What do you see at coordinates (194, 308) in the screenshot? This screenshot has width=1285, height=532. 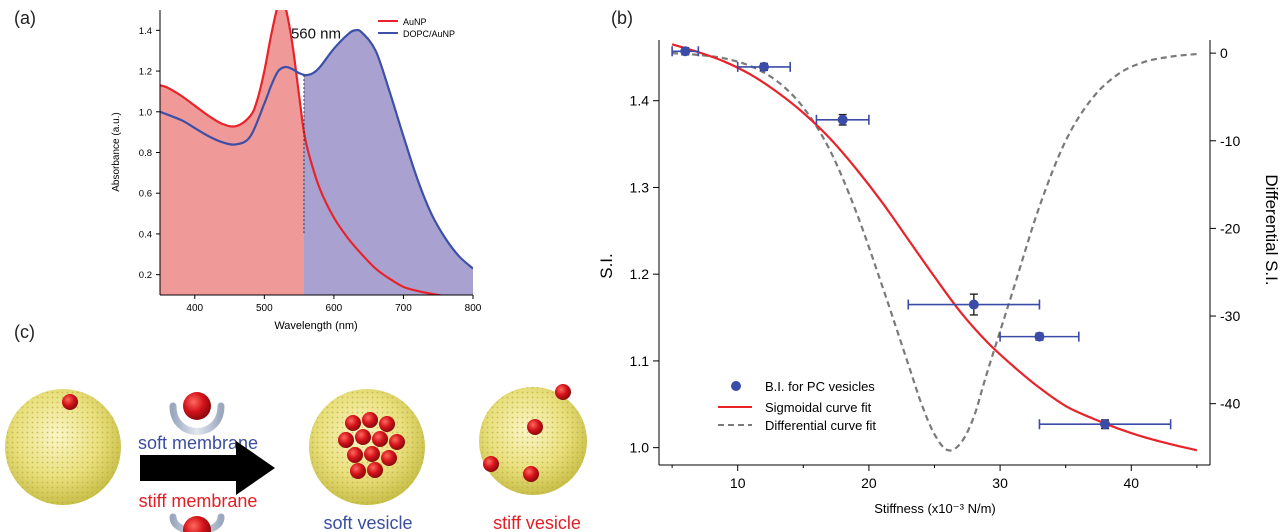 I see `x-tick-label: 400` at bounding box center [194, 308].